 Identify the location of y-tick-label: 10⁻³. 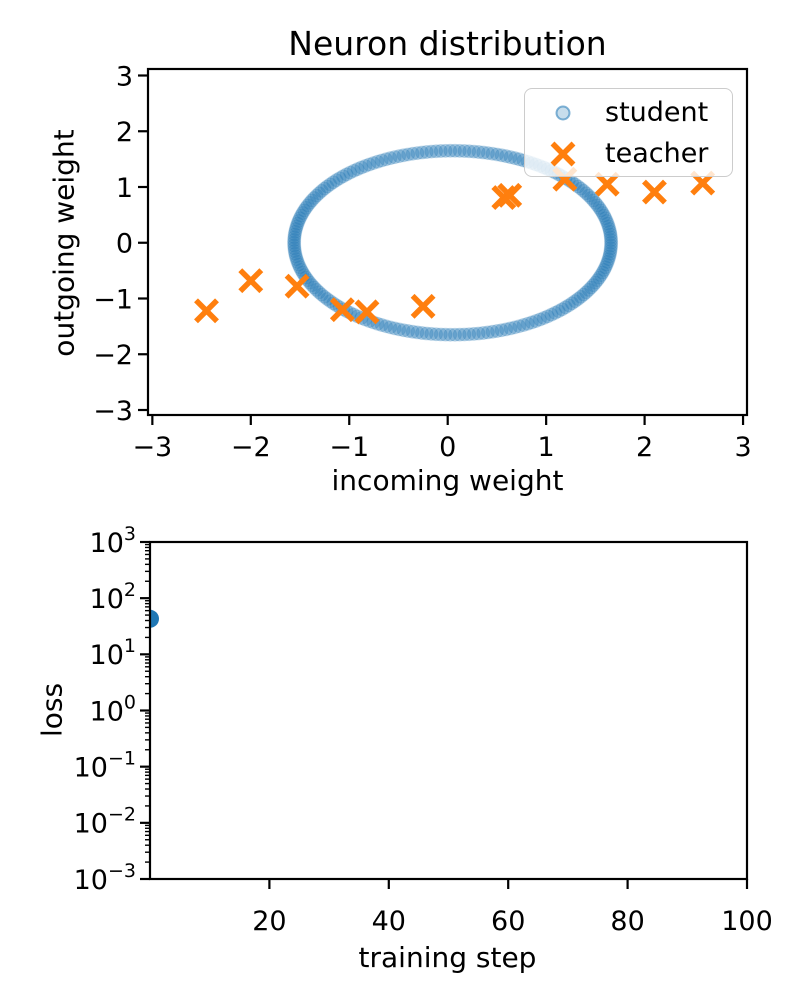
(105, 878).